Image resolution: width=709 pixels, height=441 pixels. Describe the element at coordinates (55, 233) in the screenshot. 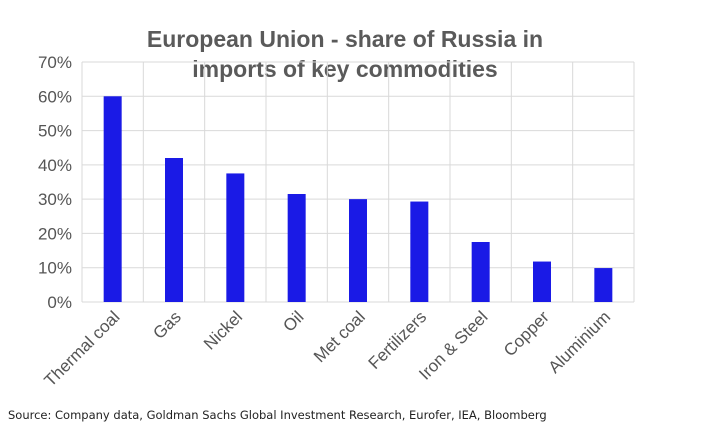

I see `y-tick-label: 20%` at that location.